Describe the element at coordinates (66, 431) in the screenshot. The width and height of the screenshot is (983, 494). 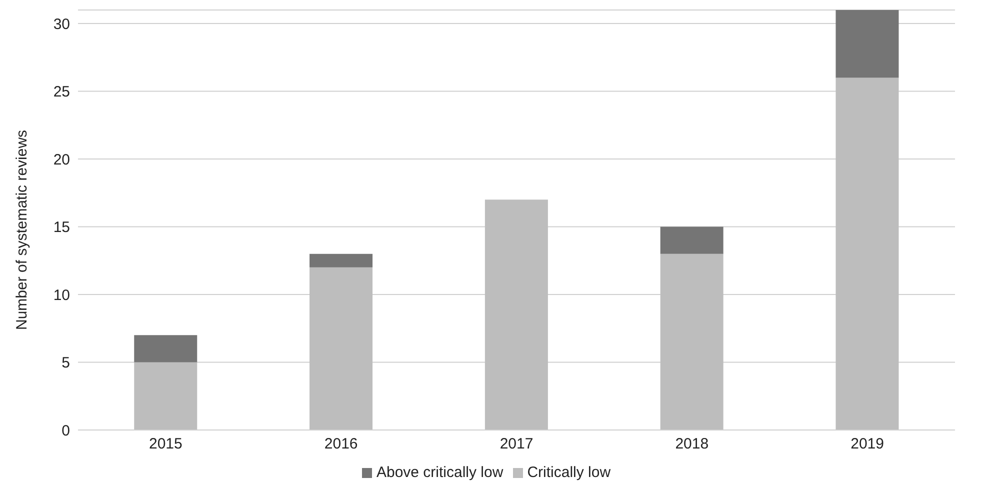
I see `y-tick-label: 0` at that location.